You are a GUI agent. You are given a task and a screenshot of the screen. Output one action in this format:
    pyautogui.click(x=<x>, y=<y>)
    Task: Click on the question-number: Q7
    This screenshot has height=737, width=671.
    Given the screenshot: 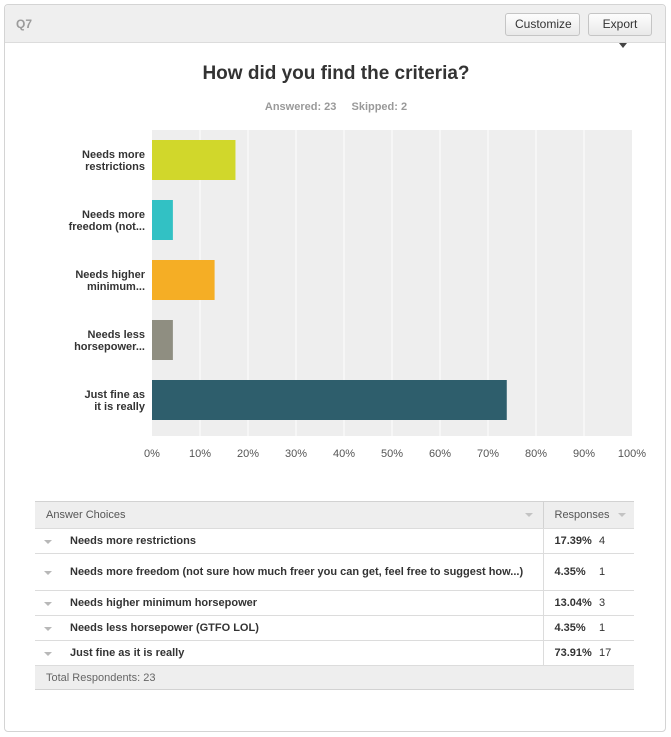 What is the action you would take?
    pyautogui.click(x=24, y=24)
    